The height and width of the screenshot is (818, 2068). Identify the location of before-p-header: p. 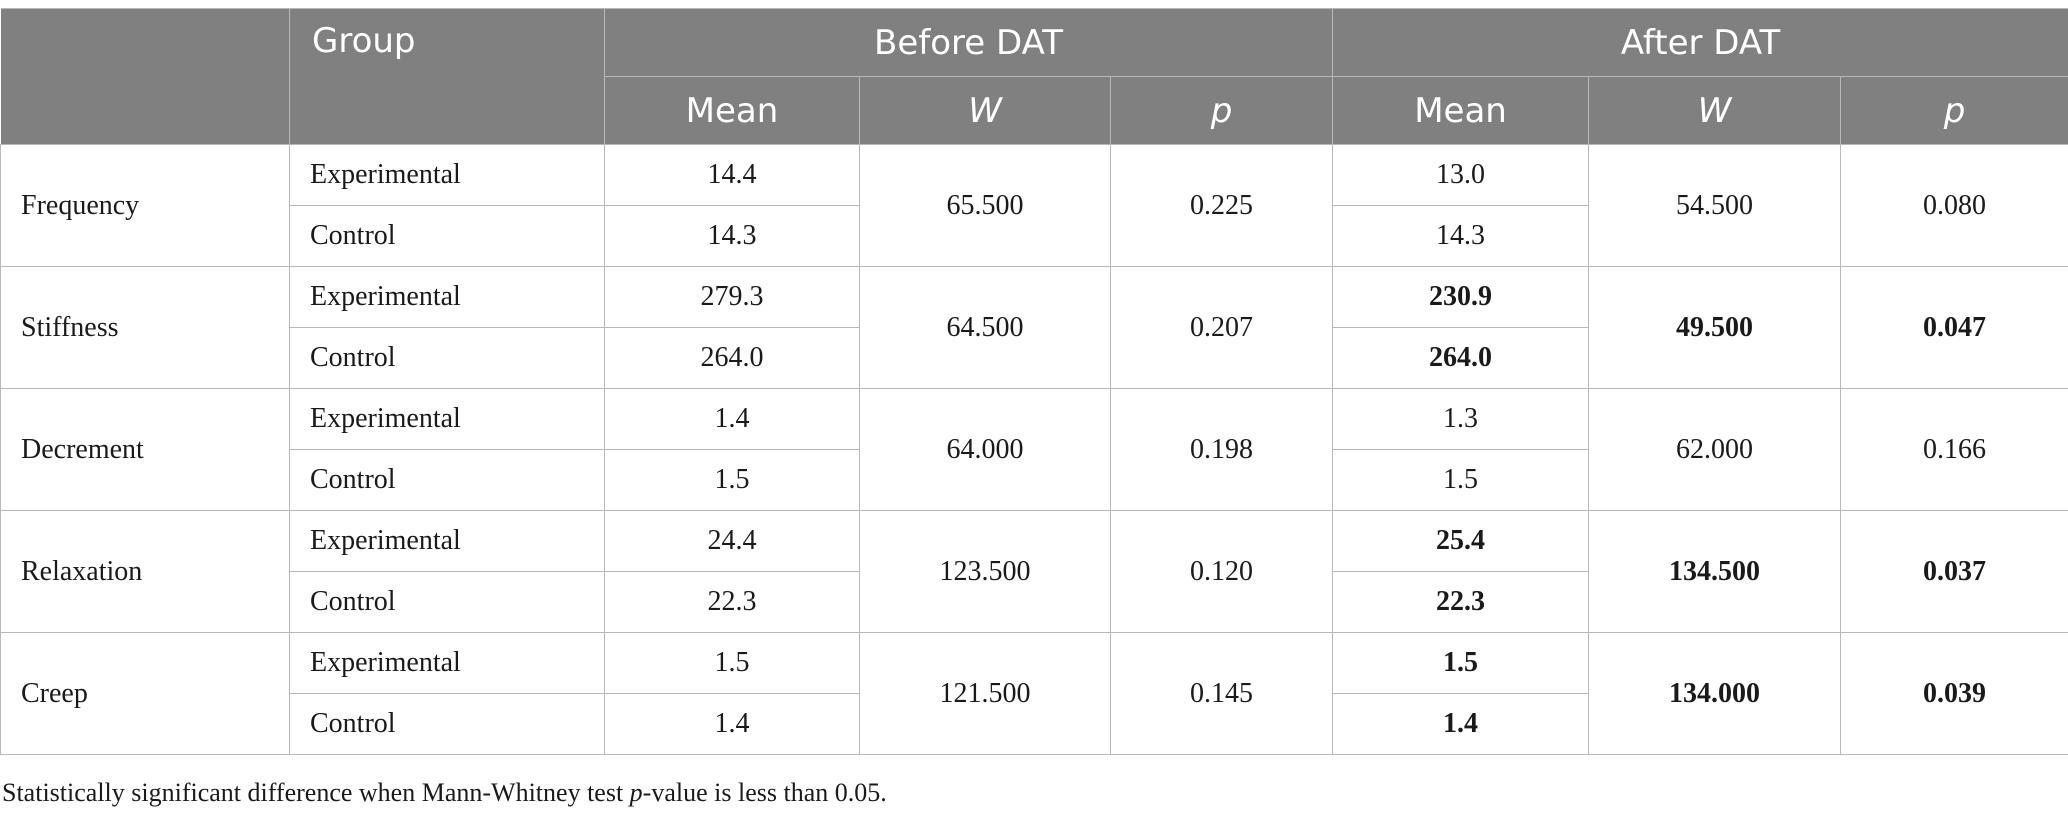
(1221, 110).